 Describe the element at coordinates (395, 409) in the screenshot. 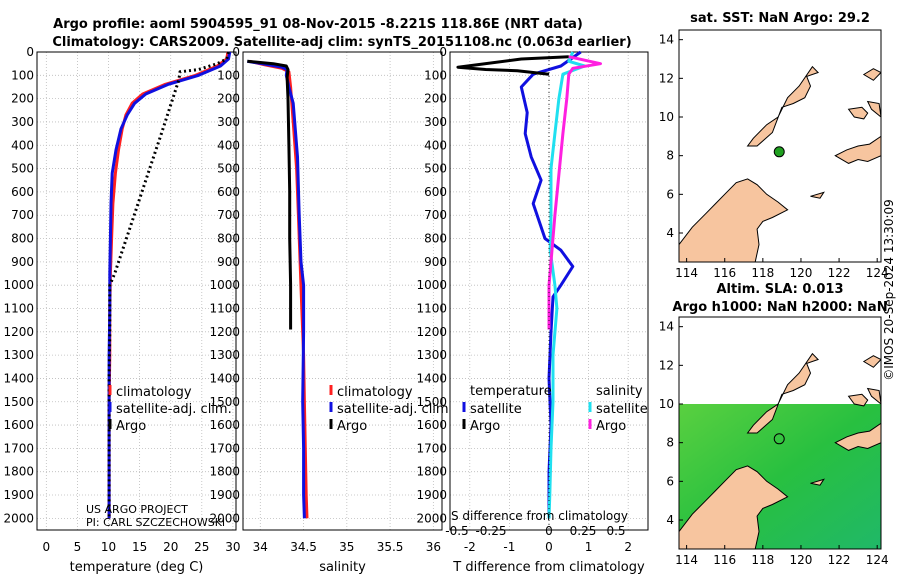

I see `legend-label: satellite-adj. clim.` at that location.